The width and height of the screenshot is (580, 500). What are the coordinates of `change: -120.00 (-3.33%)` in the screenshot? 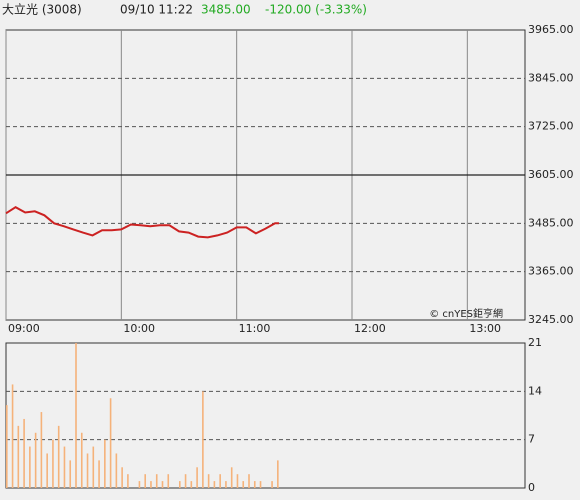 It's located at (316, 10).